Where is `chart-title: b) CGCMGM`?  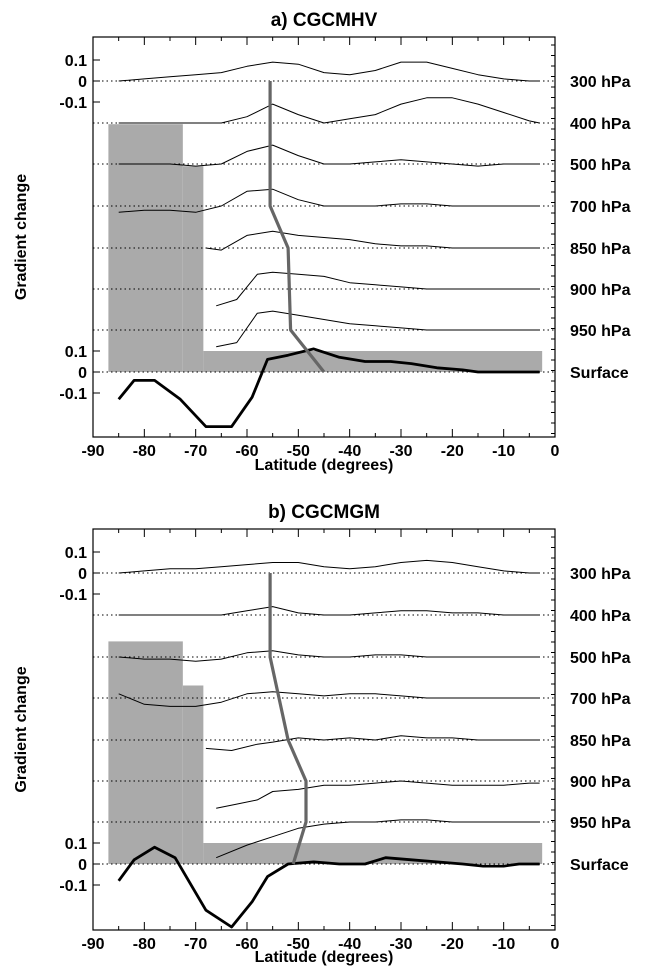
chart-title: b) CGCMGM is located at coordinates (324, 512).